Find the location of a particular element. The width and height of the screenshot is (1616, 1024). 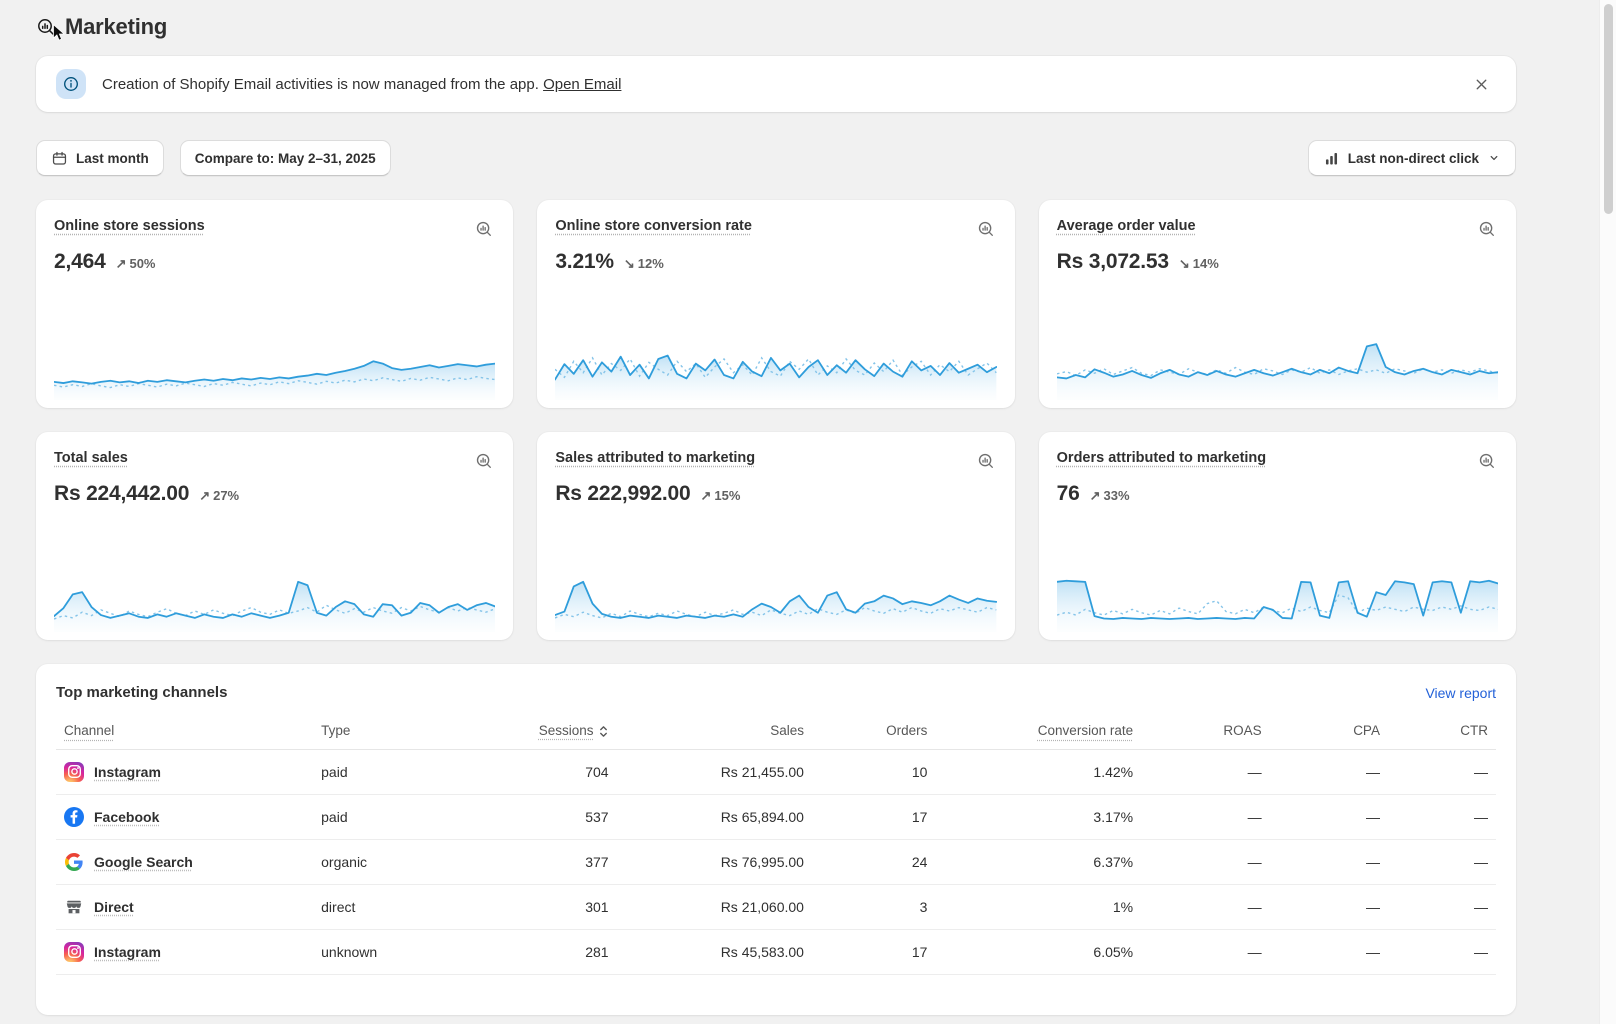

channel-sessions: 537 is located at coordinates (544, 817).